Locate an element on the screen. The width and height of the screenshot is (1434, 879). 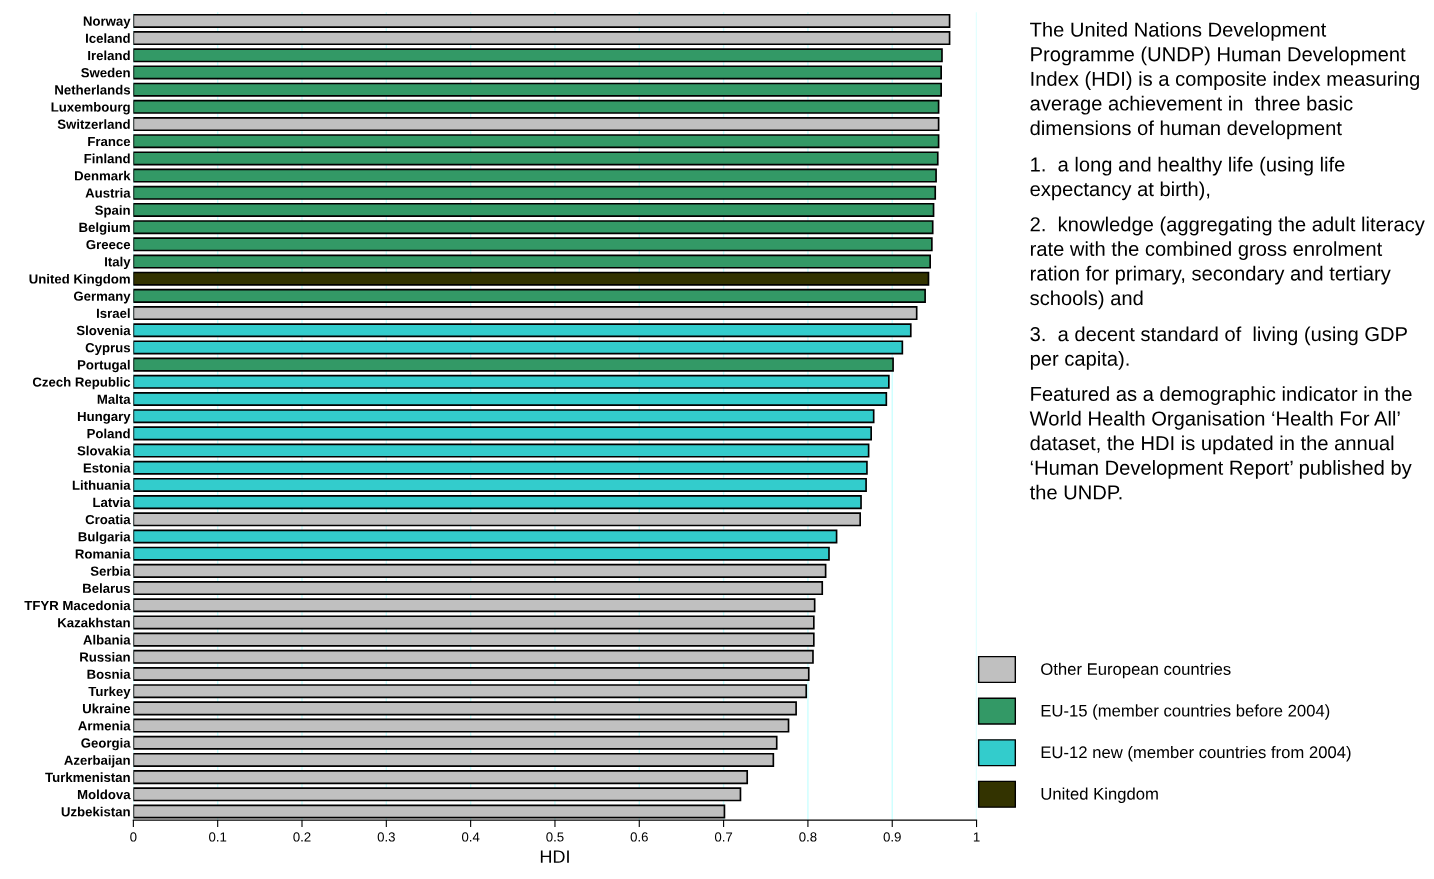
x-tick-label: 0 is located at coordinates (133, 837).